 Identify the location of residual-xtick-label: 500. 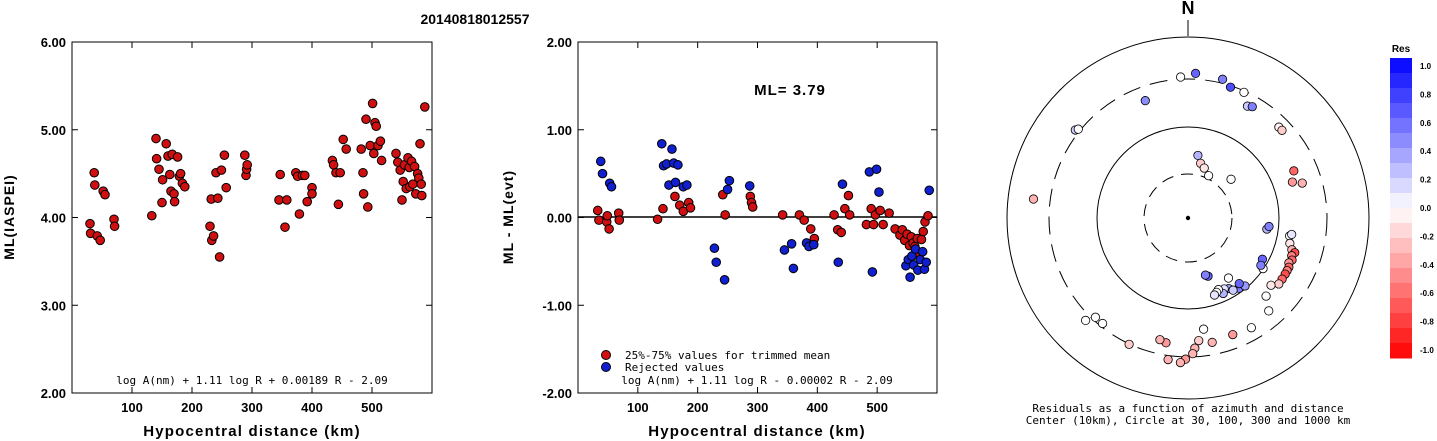
(877, 407).